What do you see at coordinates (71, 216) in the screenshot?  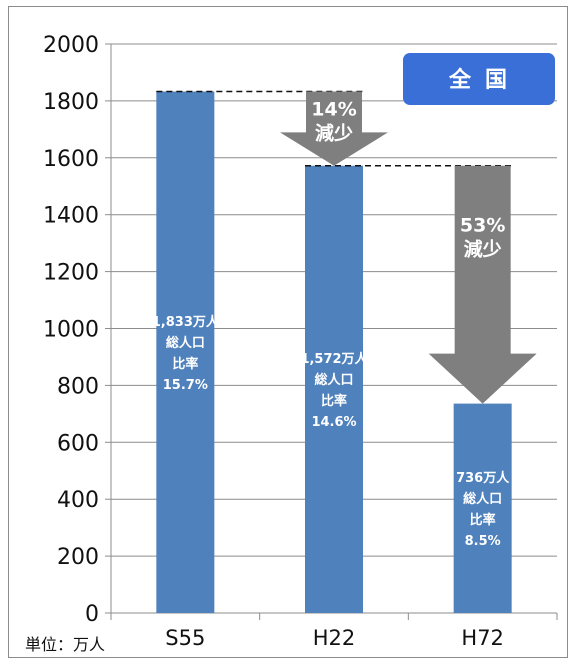 I see `y-tick-label: 1400` at bounding box center [71, 216].